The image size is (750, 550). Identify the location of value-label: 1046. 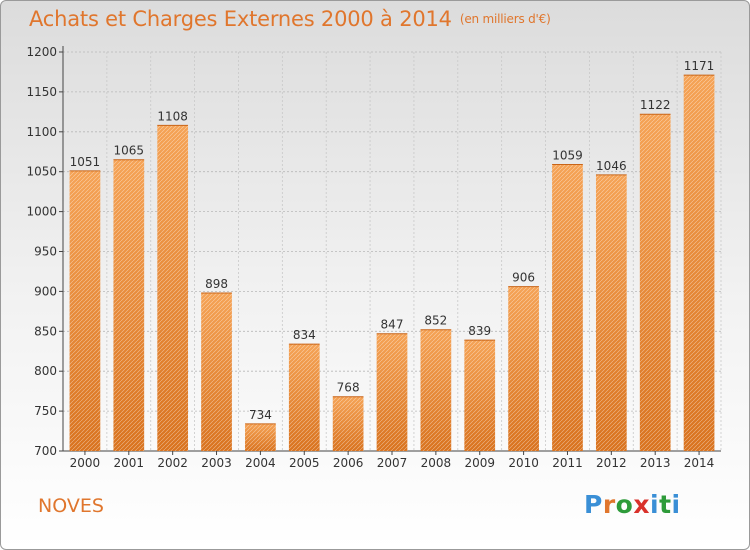
(611, 166).